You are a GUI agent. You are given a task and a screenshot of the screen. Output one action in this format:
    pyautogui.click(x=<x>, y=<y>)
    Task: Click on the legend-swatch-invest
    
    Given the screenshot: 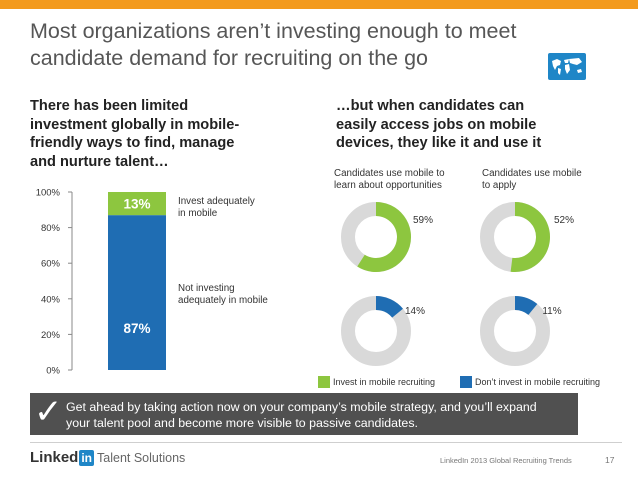 What is the action you would take?
    pyautogui.click(x=324, y=382)
    